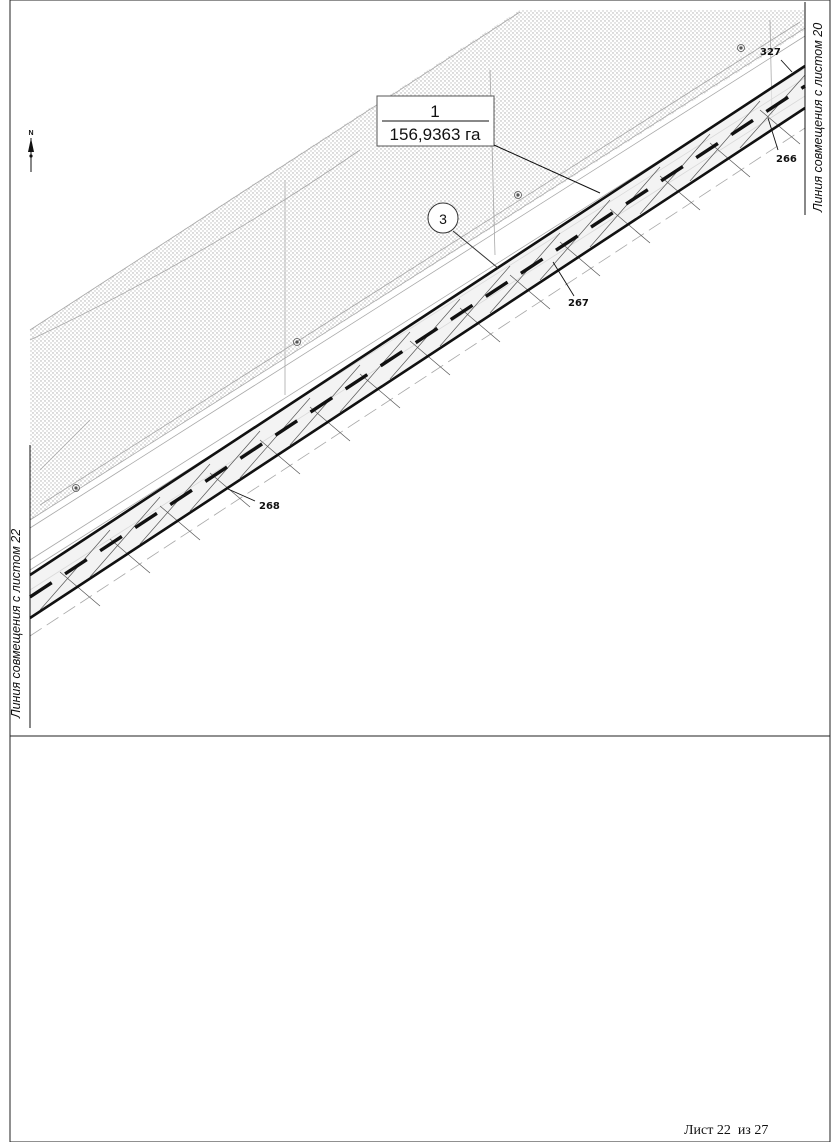 Image resolution: width=834 pixels, height=1142 pixels. I want to click on zone-marker: 3, so click(463, 235).